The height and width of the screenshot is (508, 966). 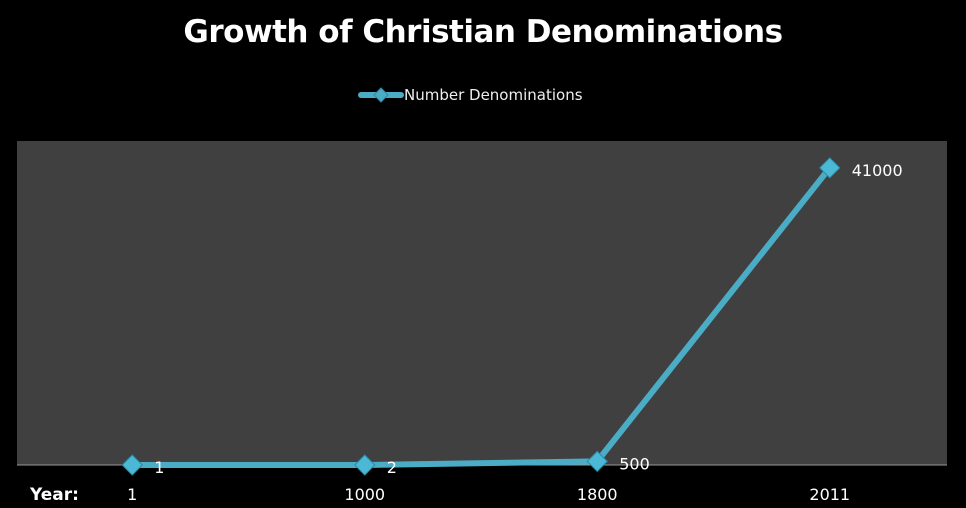 I want to click on x-tick-label: 2011, so click(x=829, y=494).